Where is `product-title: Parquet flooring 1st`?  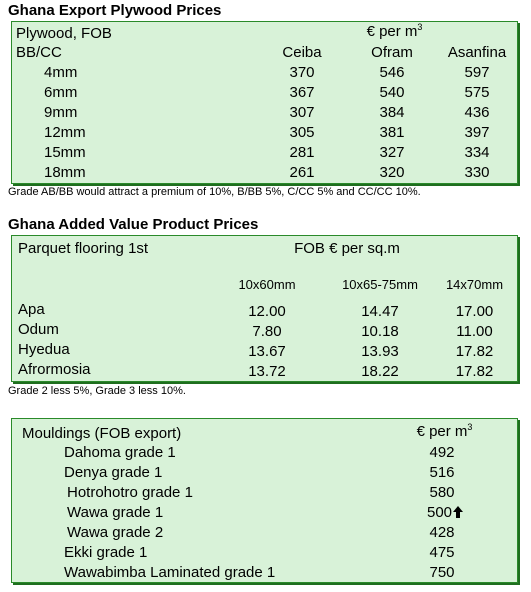
product-title: Parquet flooring 1st is located at coordinates (83, 248).